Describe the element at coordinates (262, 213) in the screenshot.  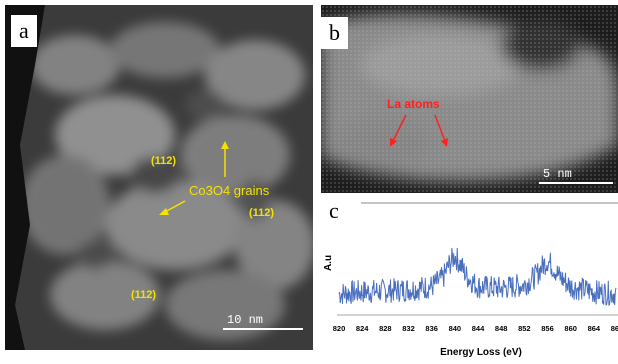
I see `plane-label-2: (112)` at that location.